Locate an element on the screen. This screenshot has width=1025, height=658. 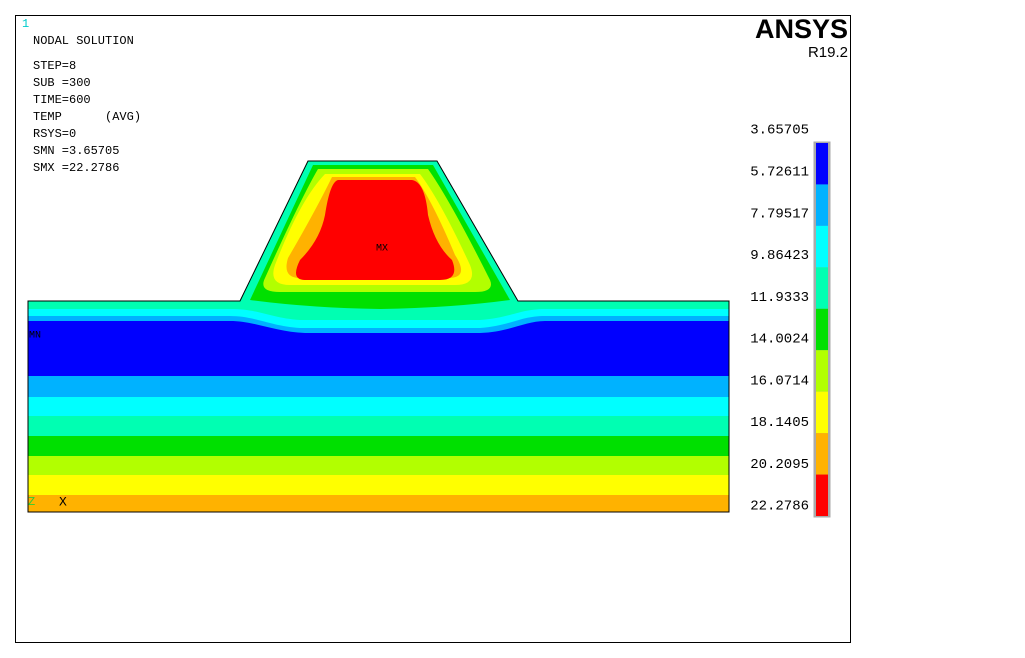
legend-level: 5.72611 is located at coordinates (779, 172).